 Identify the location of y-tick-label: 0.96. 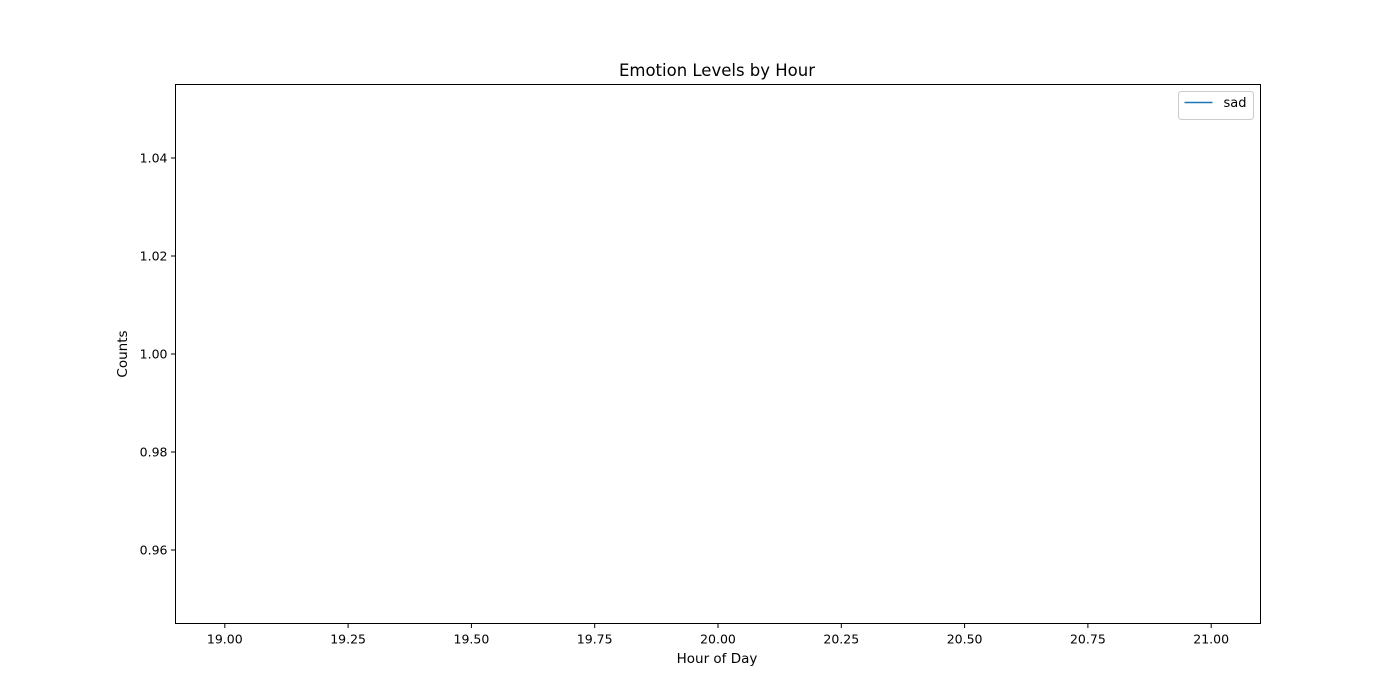
(154, 550).